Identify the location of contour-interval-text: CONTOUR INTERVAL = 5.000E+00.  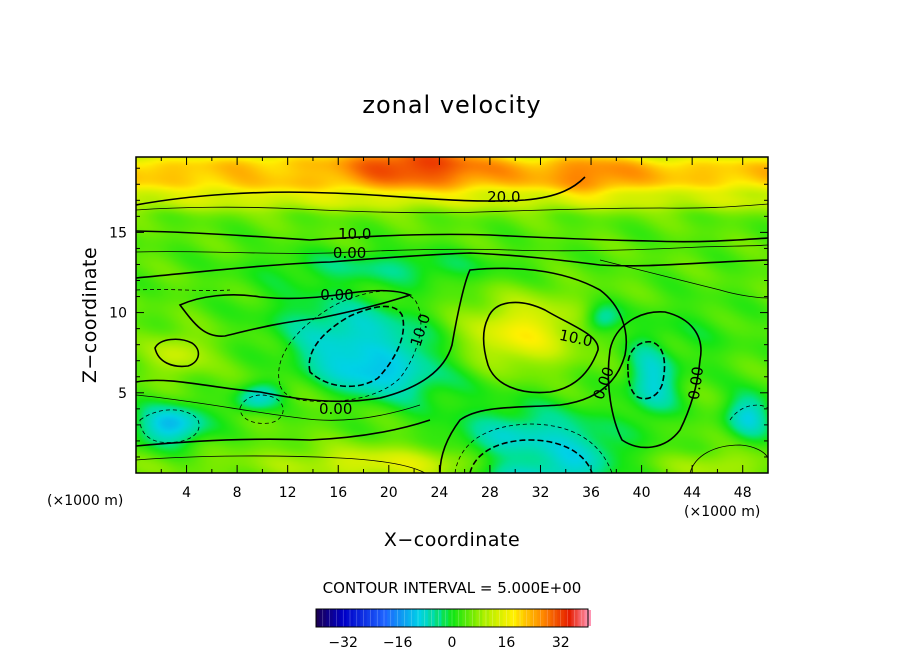
(452, 588).